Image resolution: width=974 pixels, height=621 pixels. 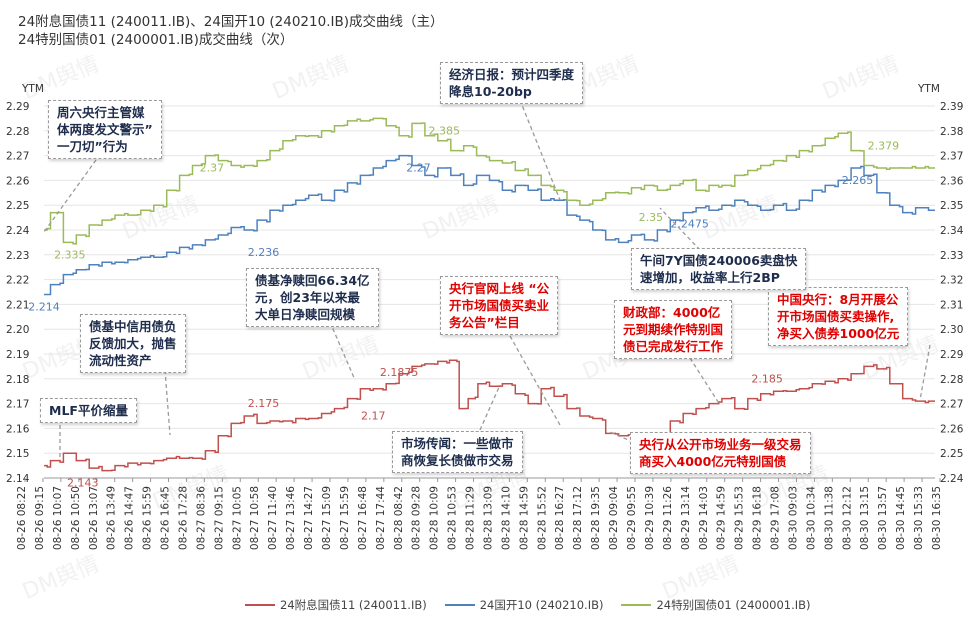 I want to click on y-right-tick-label: 2.38, so click(x=951, y=132).